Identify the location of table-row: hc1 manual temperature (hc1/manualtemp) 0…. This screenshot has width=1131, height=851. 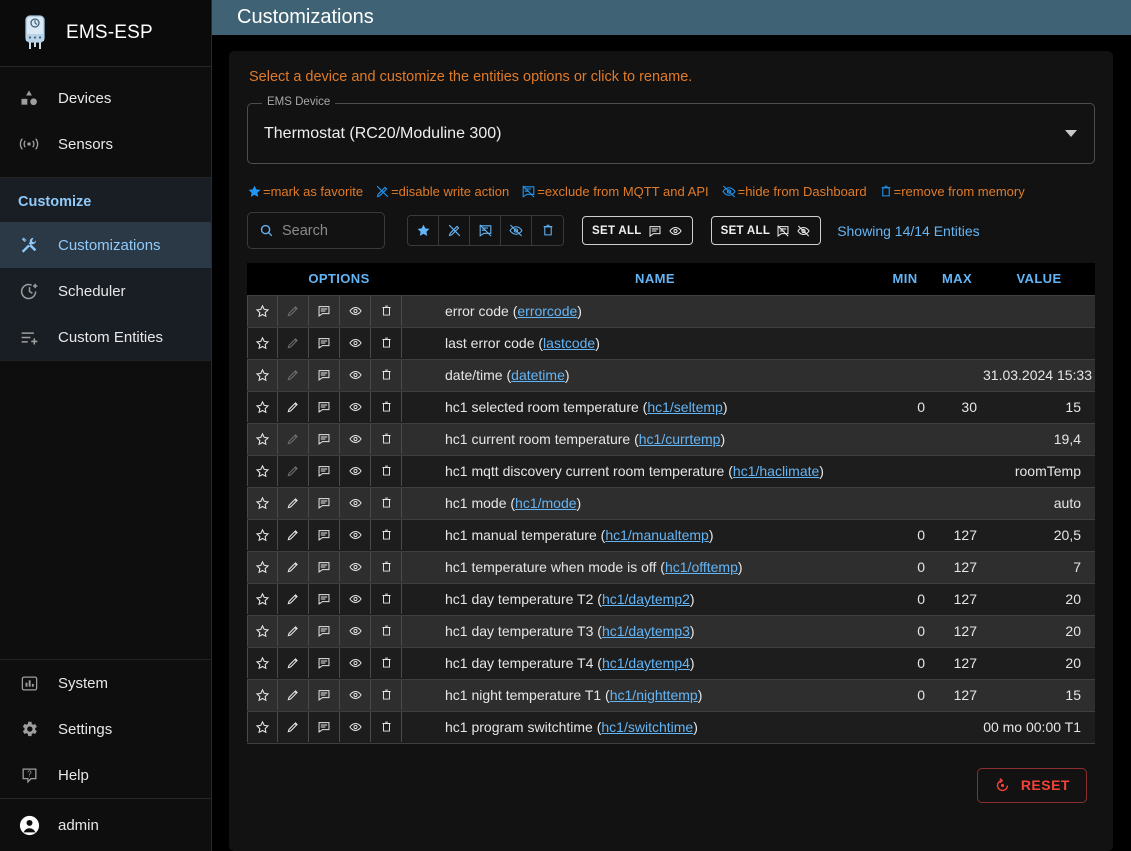
(671, 535).